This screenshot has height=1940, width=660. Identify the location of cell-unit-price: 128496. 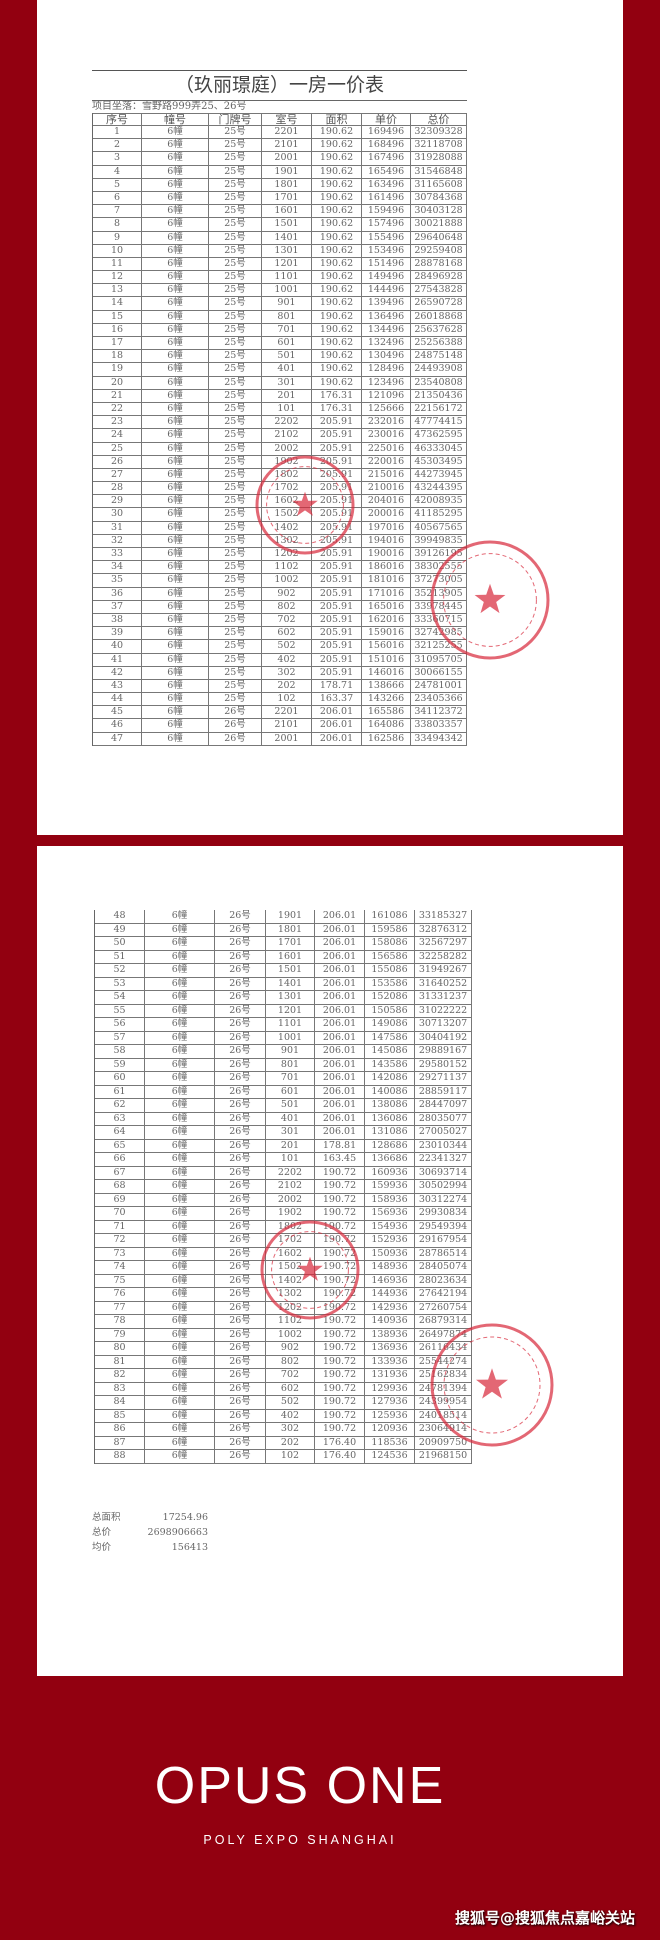
(386, 369).